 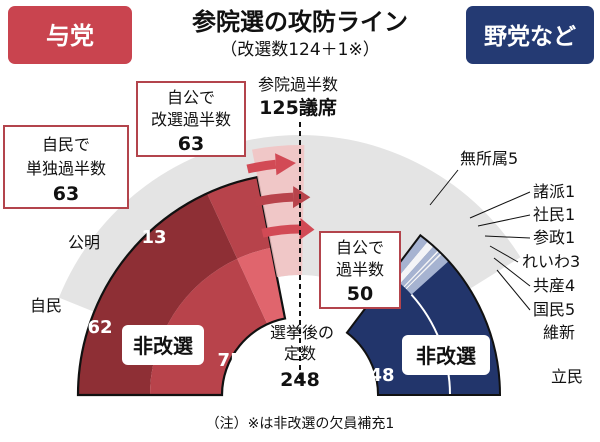 What do you see at coordinates (99, 327) in the screenshot?
I see `jimin-value: 62` at bounding box center [99, 327].